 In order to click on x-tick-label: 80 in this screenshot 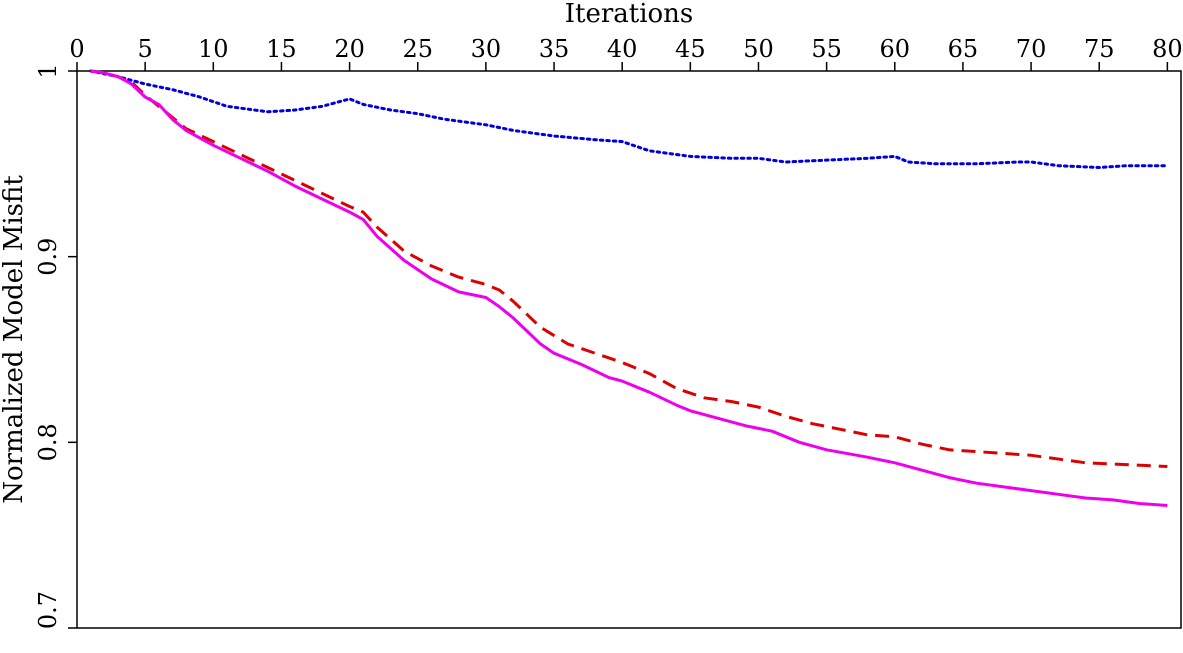, I will do `click(1167, 49)`.